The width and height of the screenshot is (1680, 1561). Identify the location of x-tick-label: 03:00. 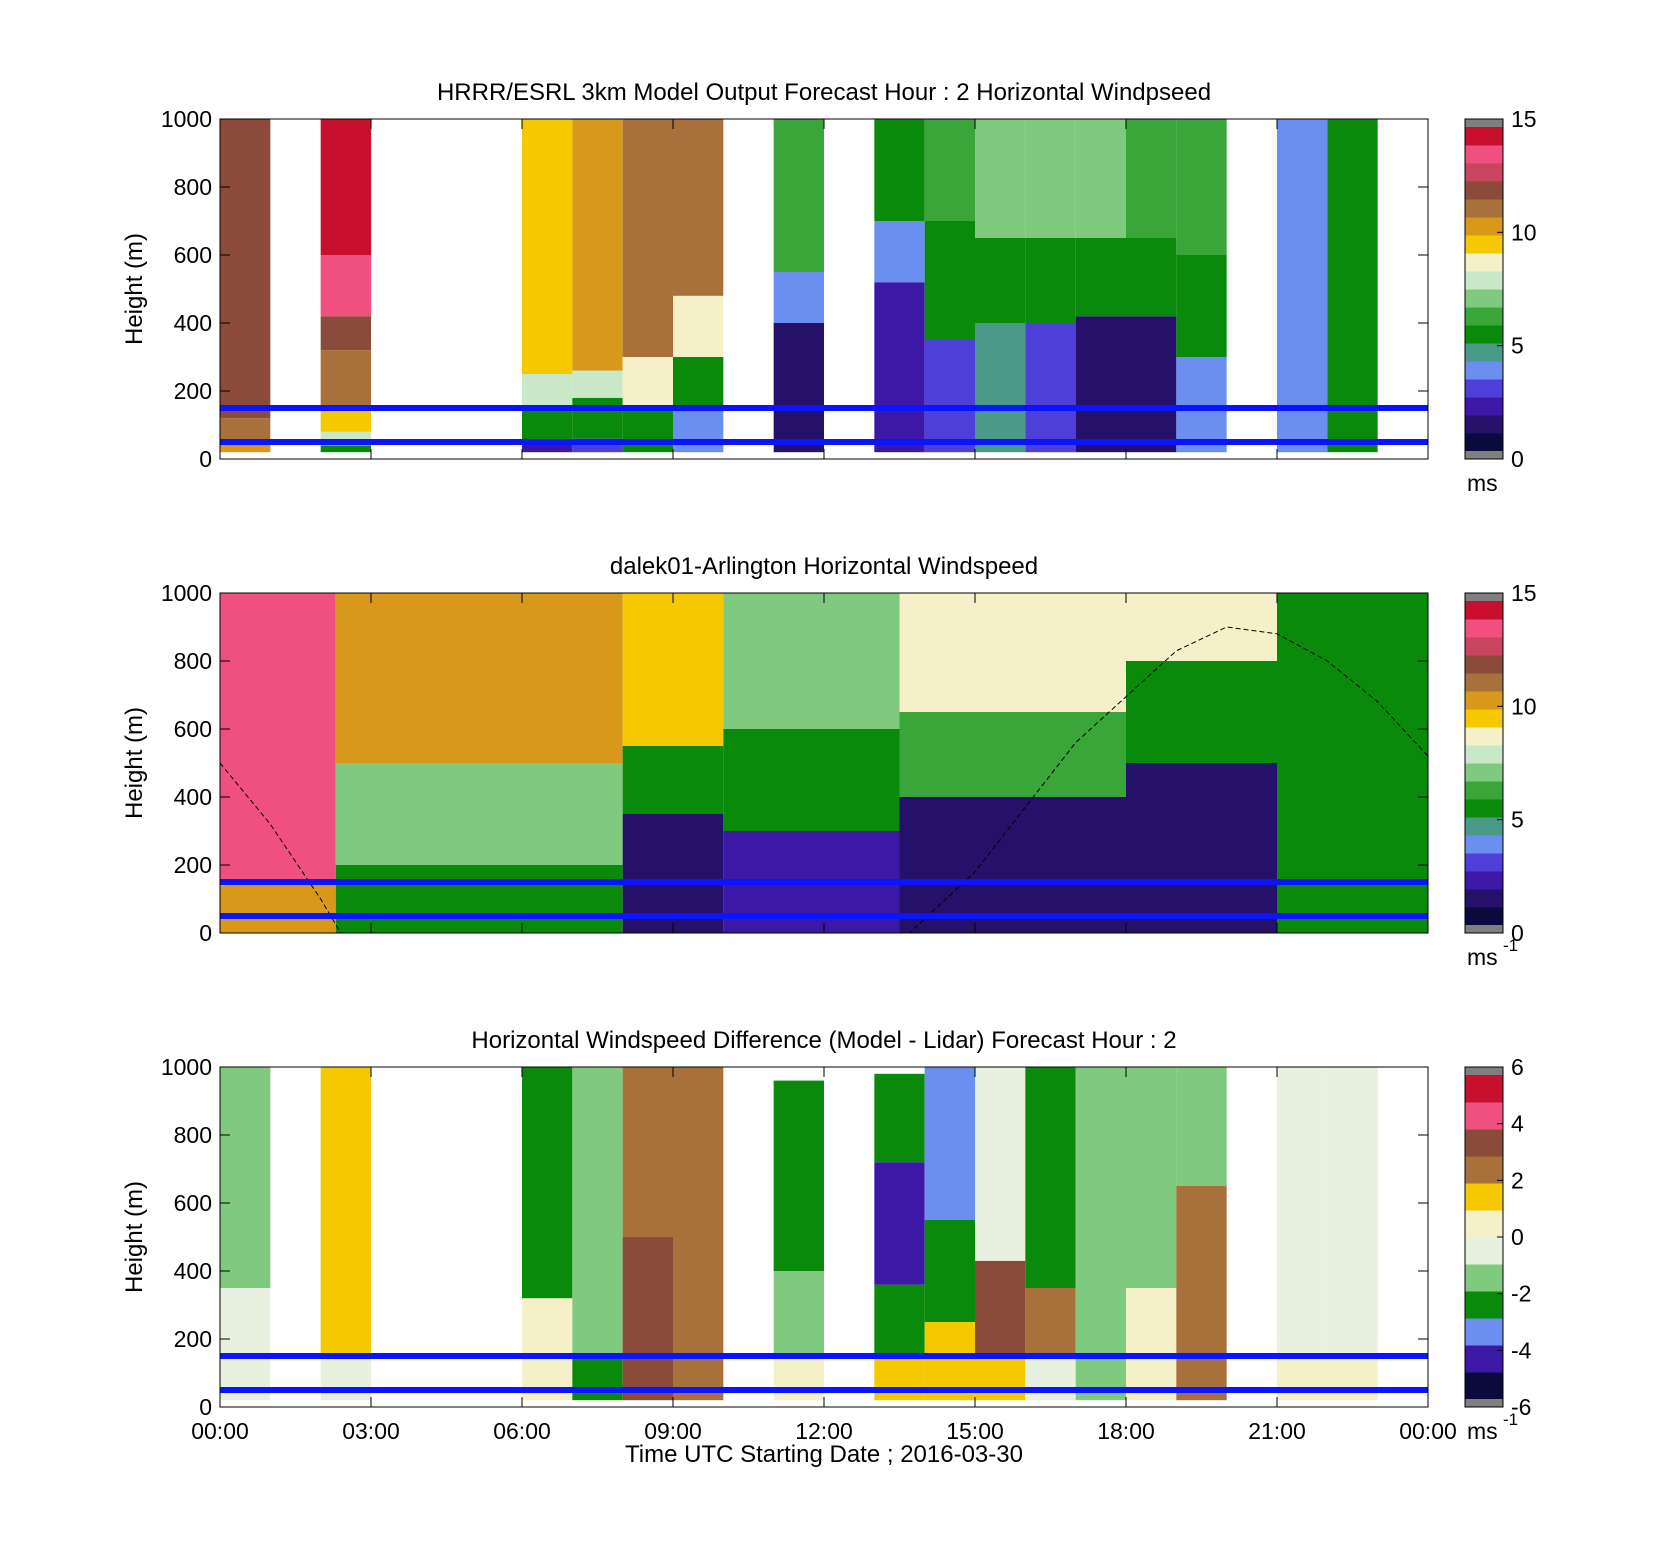
(371, 1431).